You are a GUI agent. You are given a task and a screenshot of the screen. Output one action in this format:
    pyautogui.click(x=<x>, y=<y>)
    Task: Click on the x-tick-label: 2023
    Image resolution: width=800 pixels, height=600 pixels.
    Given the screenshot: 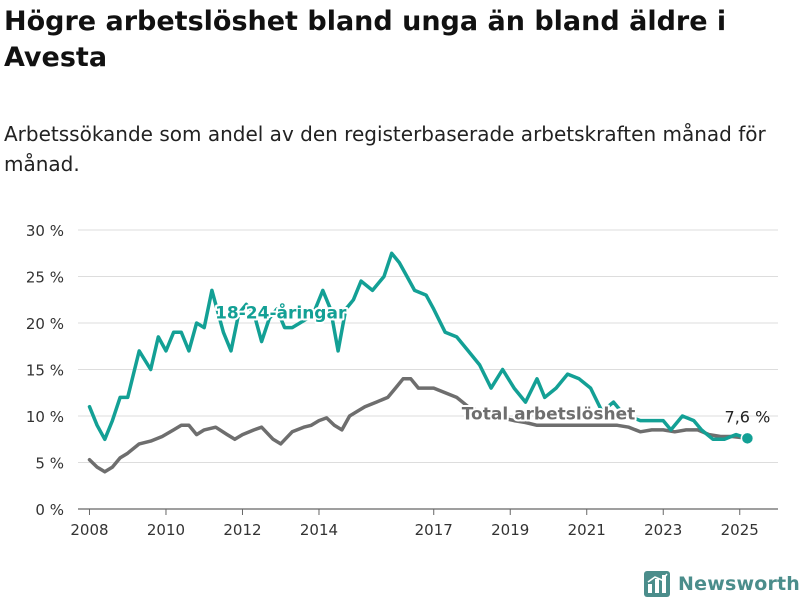 What is the action you would take?
    pyautogui.click(x=663, y=530)
    